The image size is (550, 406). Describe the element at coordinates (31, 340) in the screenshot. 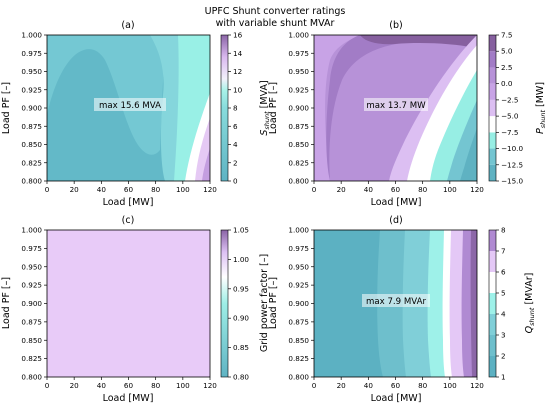

I see `panel-c-ytick-label: 0.850` at that location.